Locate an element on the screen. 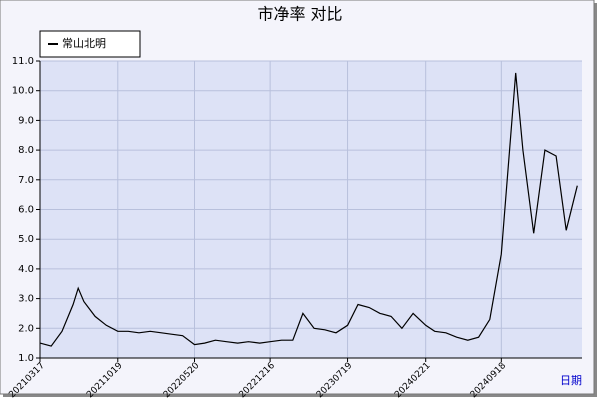 Image resolution: width=600 pixels, height=404 pixels. y-tick-label: 4.0 is located at coordinates (26, 269).